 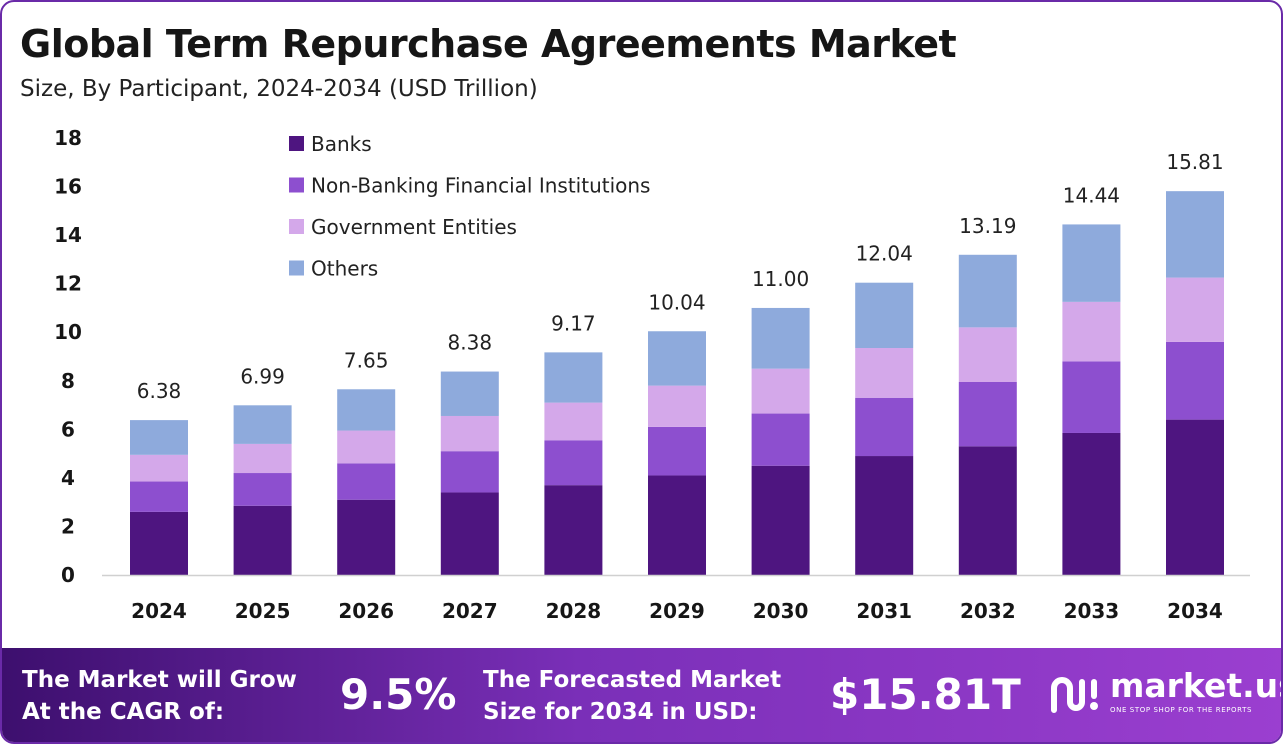 I want to click on bar-segment-others-2027, so click(x=469, y=393).